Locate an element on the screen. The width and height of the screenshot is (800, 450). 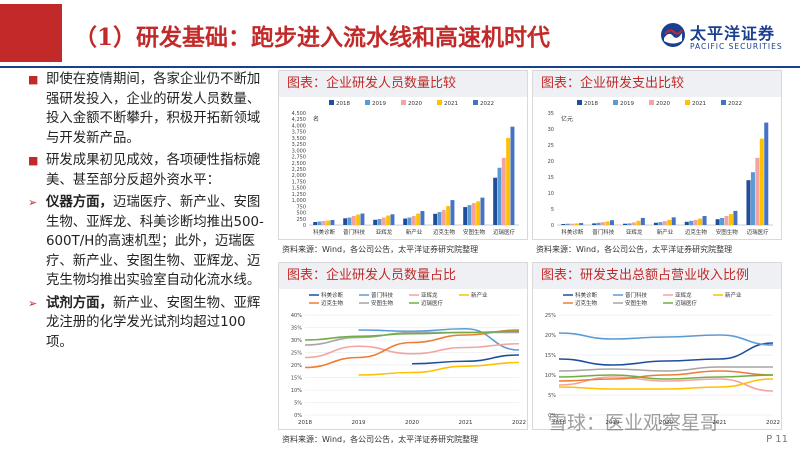
y-tick-label: 2,000 is located at coordinates (299, 176).